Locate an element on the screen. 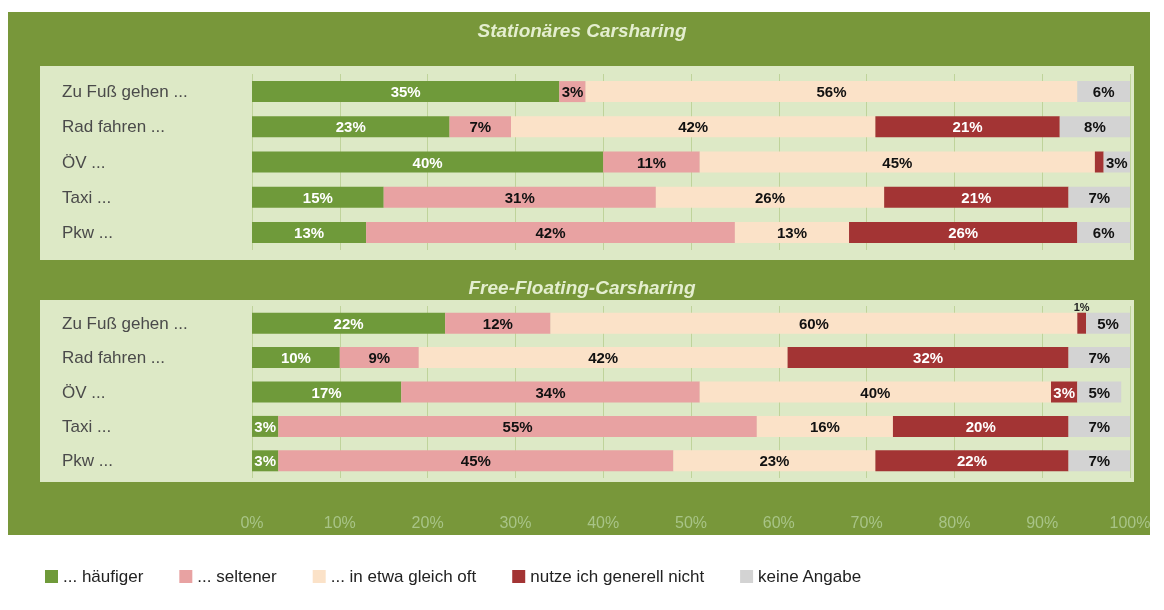 This screenshot has height=610, width=1164. data-label: 31% is located at coordinates (519, 197).